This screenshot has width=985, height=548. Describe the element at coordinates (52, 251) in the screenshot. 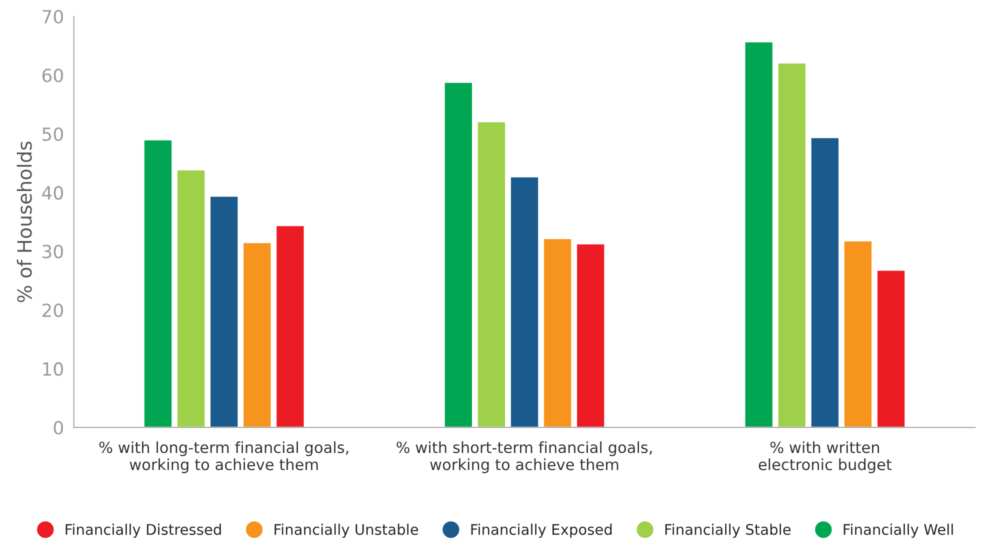

I see `y-tick-label: 30` at that location.